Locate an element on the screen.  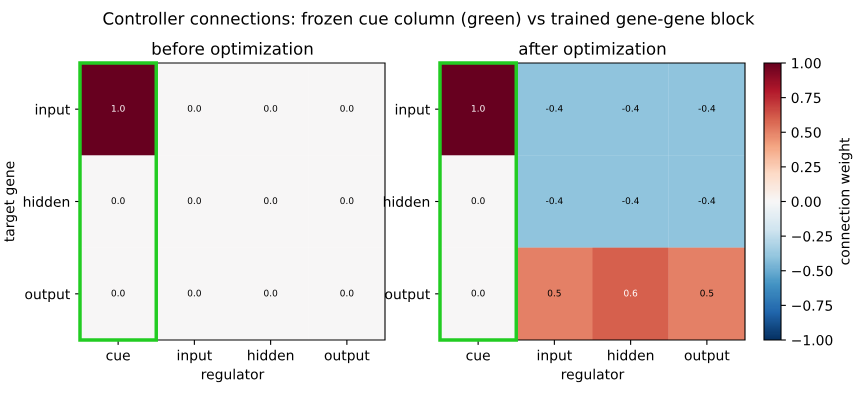
color-bar-label: 0.00 is located at coordinates (806, 201).